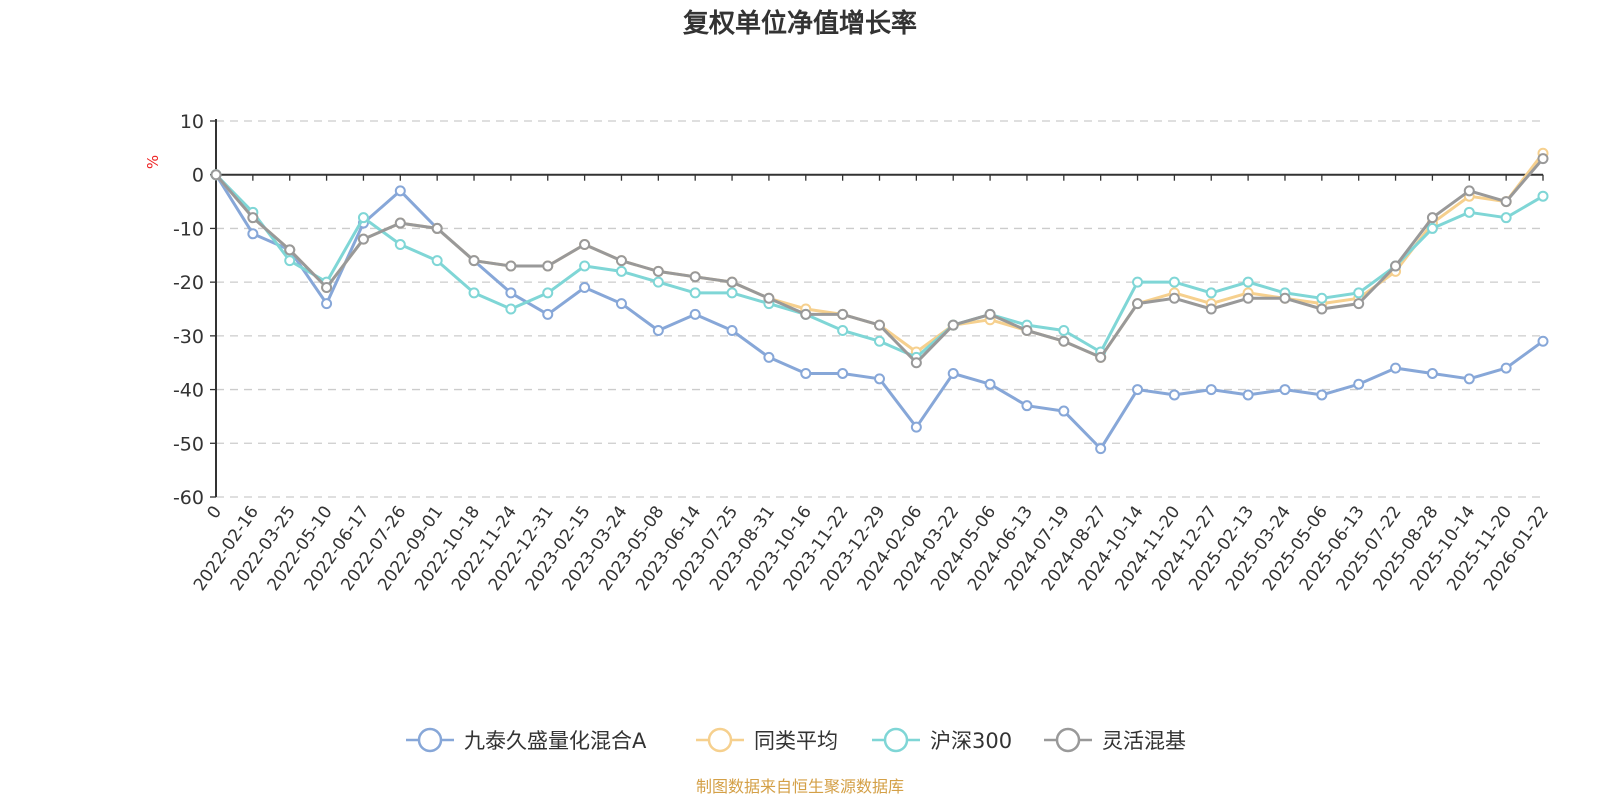 The width and height of the screenshot is (1600, 800). What do you see at coordinates (153, 162) in the screenshot?
I see `y-axis-unit: %` at bounding box center [153, 162].